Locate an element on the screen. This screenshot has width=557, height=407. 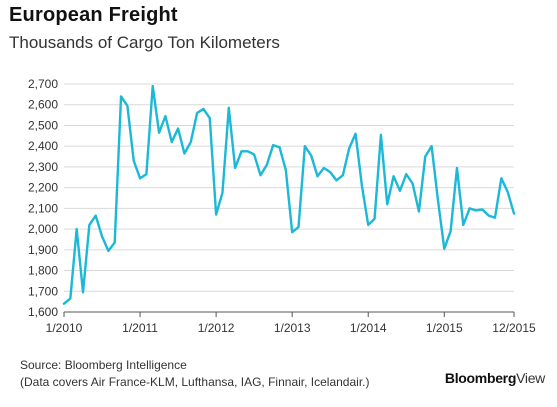
brand-light: View is located at coordinates (530, 378).